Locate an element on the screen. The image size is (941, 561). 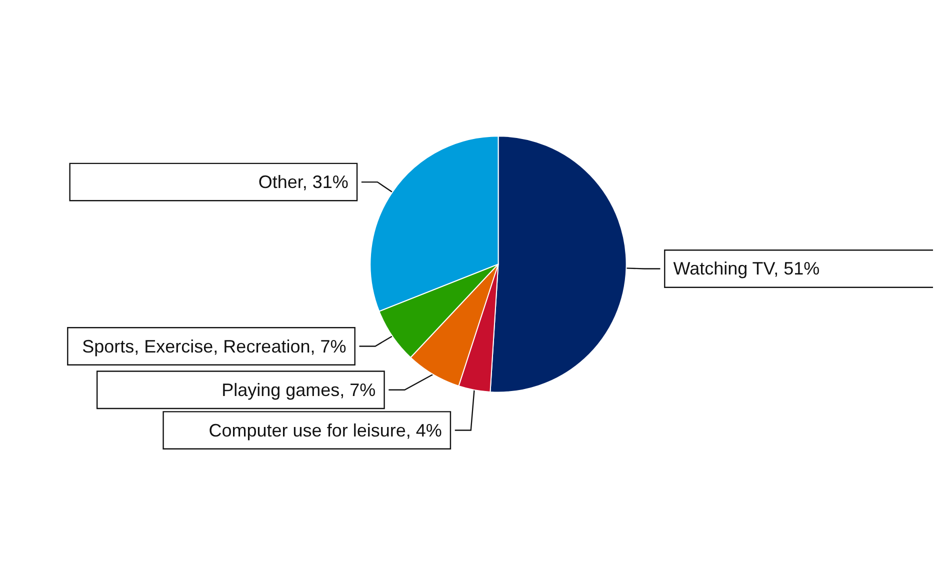
slice-label: Playing games, 7% is located at coordinates (299, 390).